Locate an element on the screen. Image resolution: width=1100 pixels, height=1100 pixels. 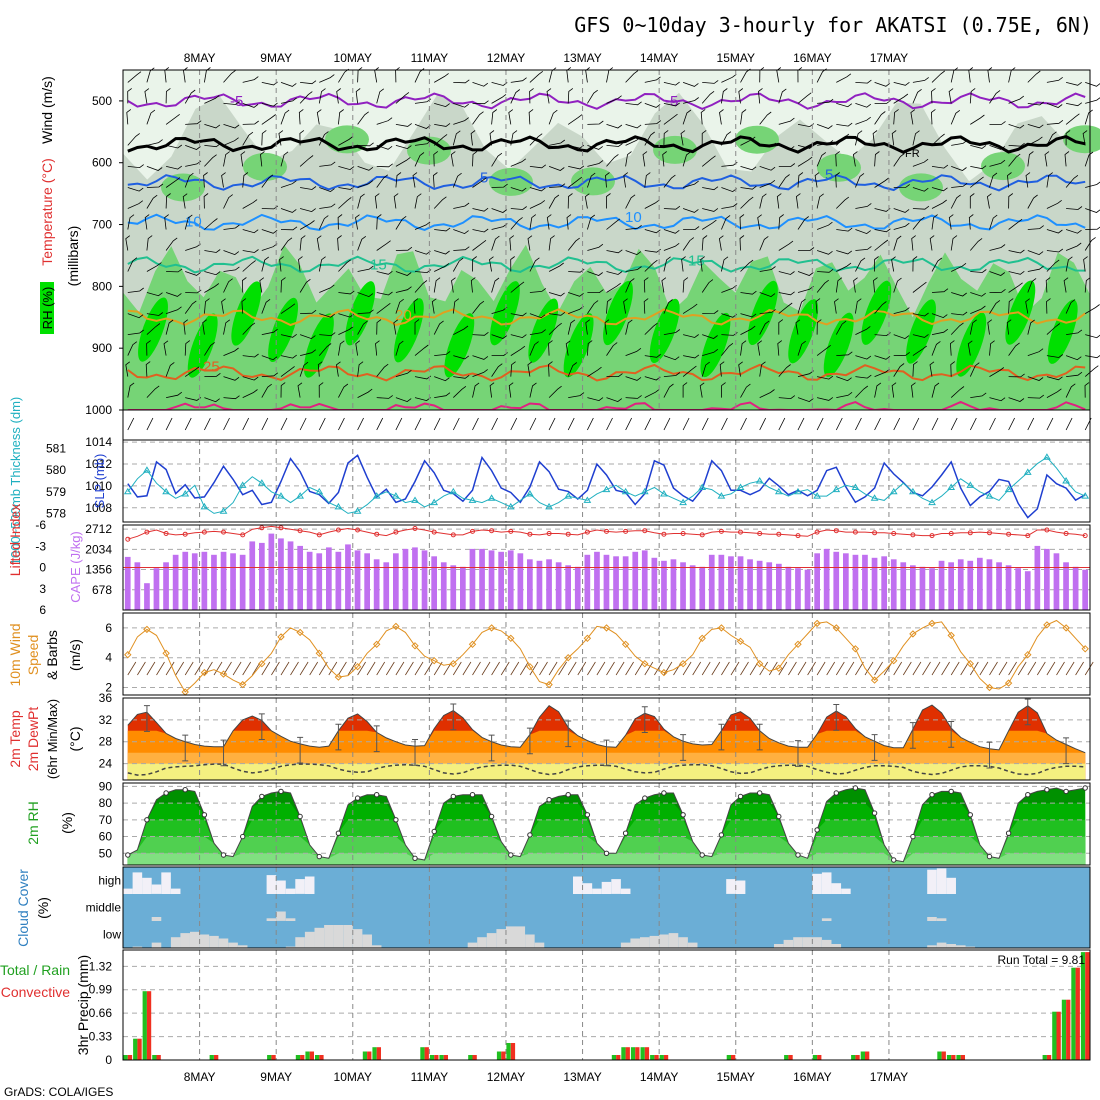
tick-label: 1010 is located at coordinates (98, 486).